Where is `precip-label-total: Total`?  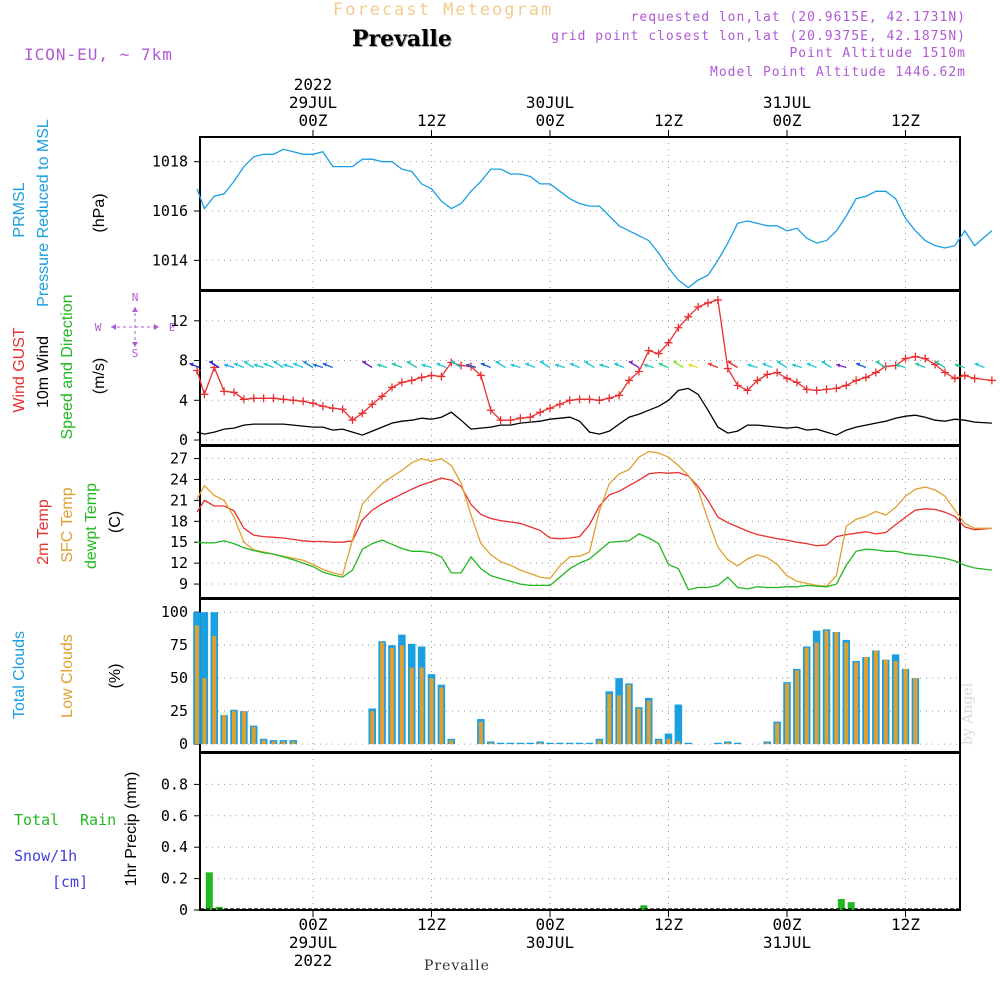 precip-label-total: Total is located at coordinates (36, 820).